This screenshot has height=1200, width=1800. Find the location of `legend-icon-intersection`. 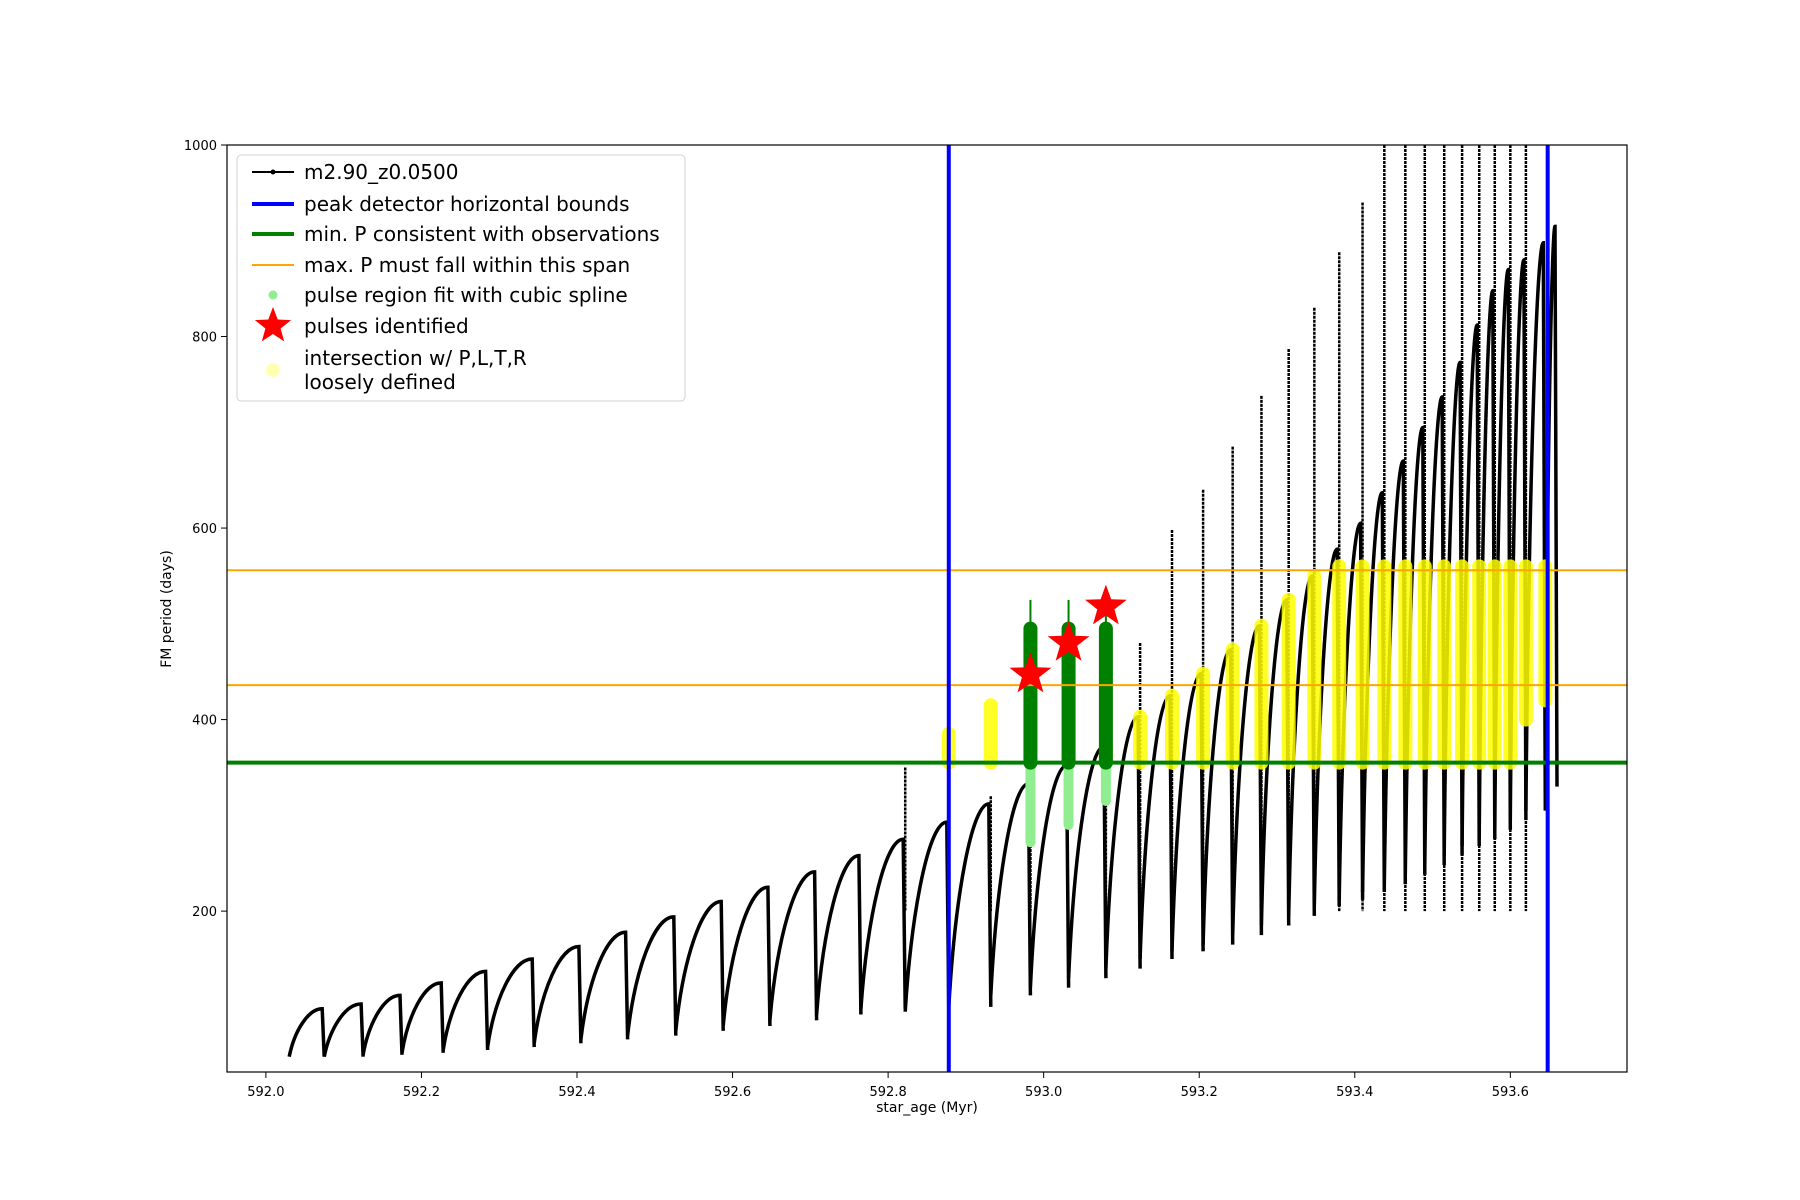

legend-icon-intersection is located at coordinates (273, 370).